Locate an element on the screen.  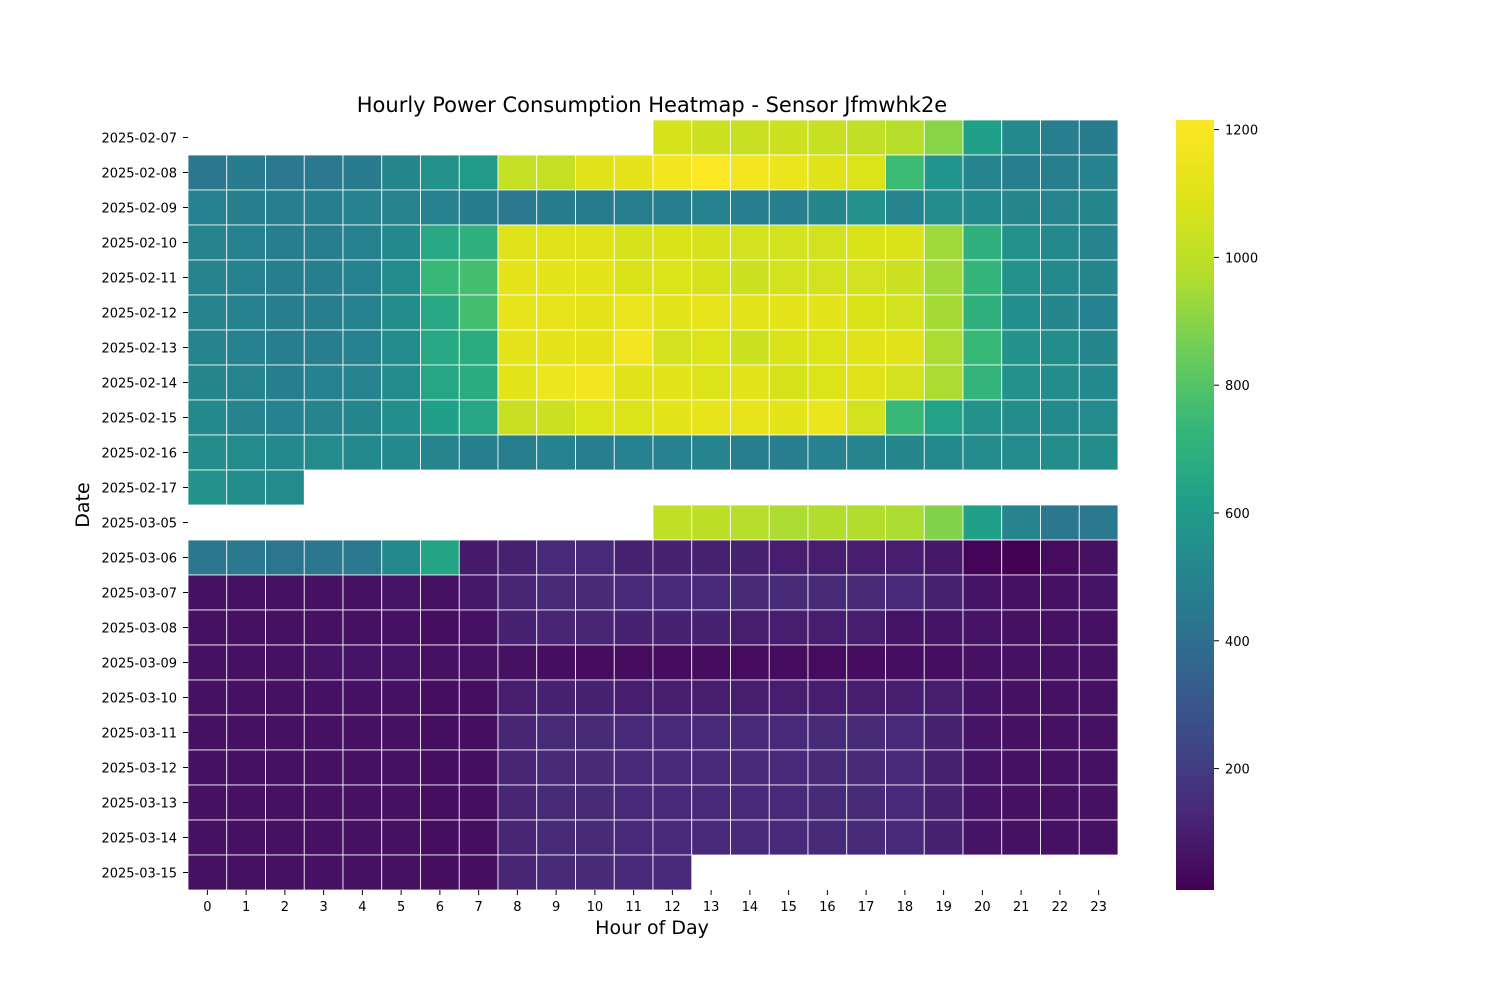
x-tick-label: 8 is located at coordinates (517, 907).